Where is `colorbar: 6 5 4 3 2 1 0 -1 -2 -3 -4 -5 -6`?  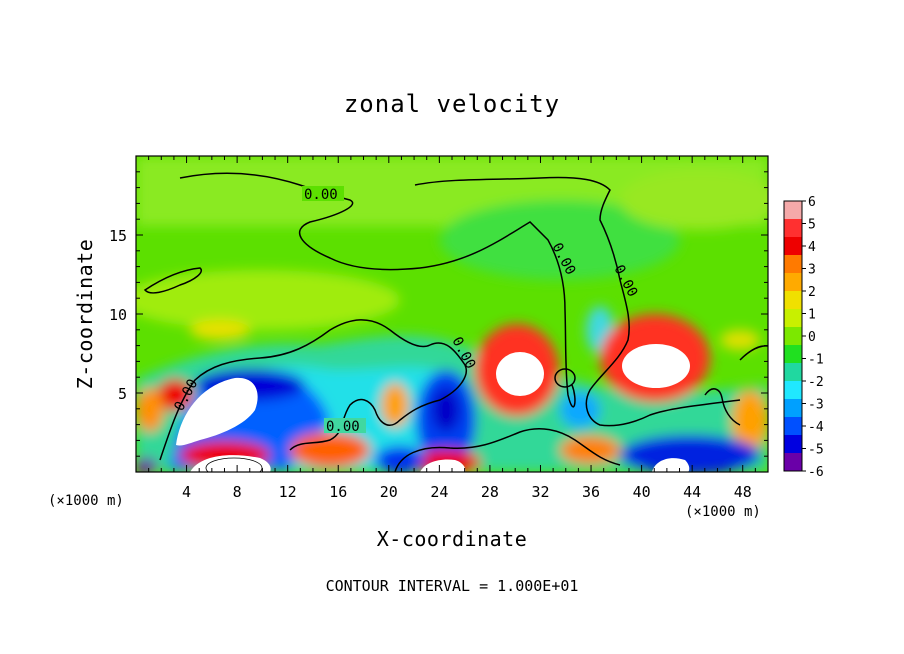 colorbar: 6 5 4 3 2 1 0 -1 -2 -3 -4 -5 -6 is located at coordinates (803, 337).